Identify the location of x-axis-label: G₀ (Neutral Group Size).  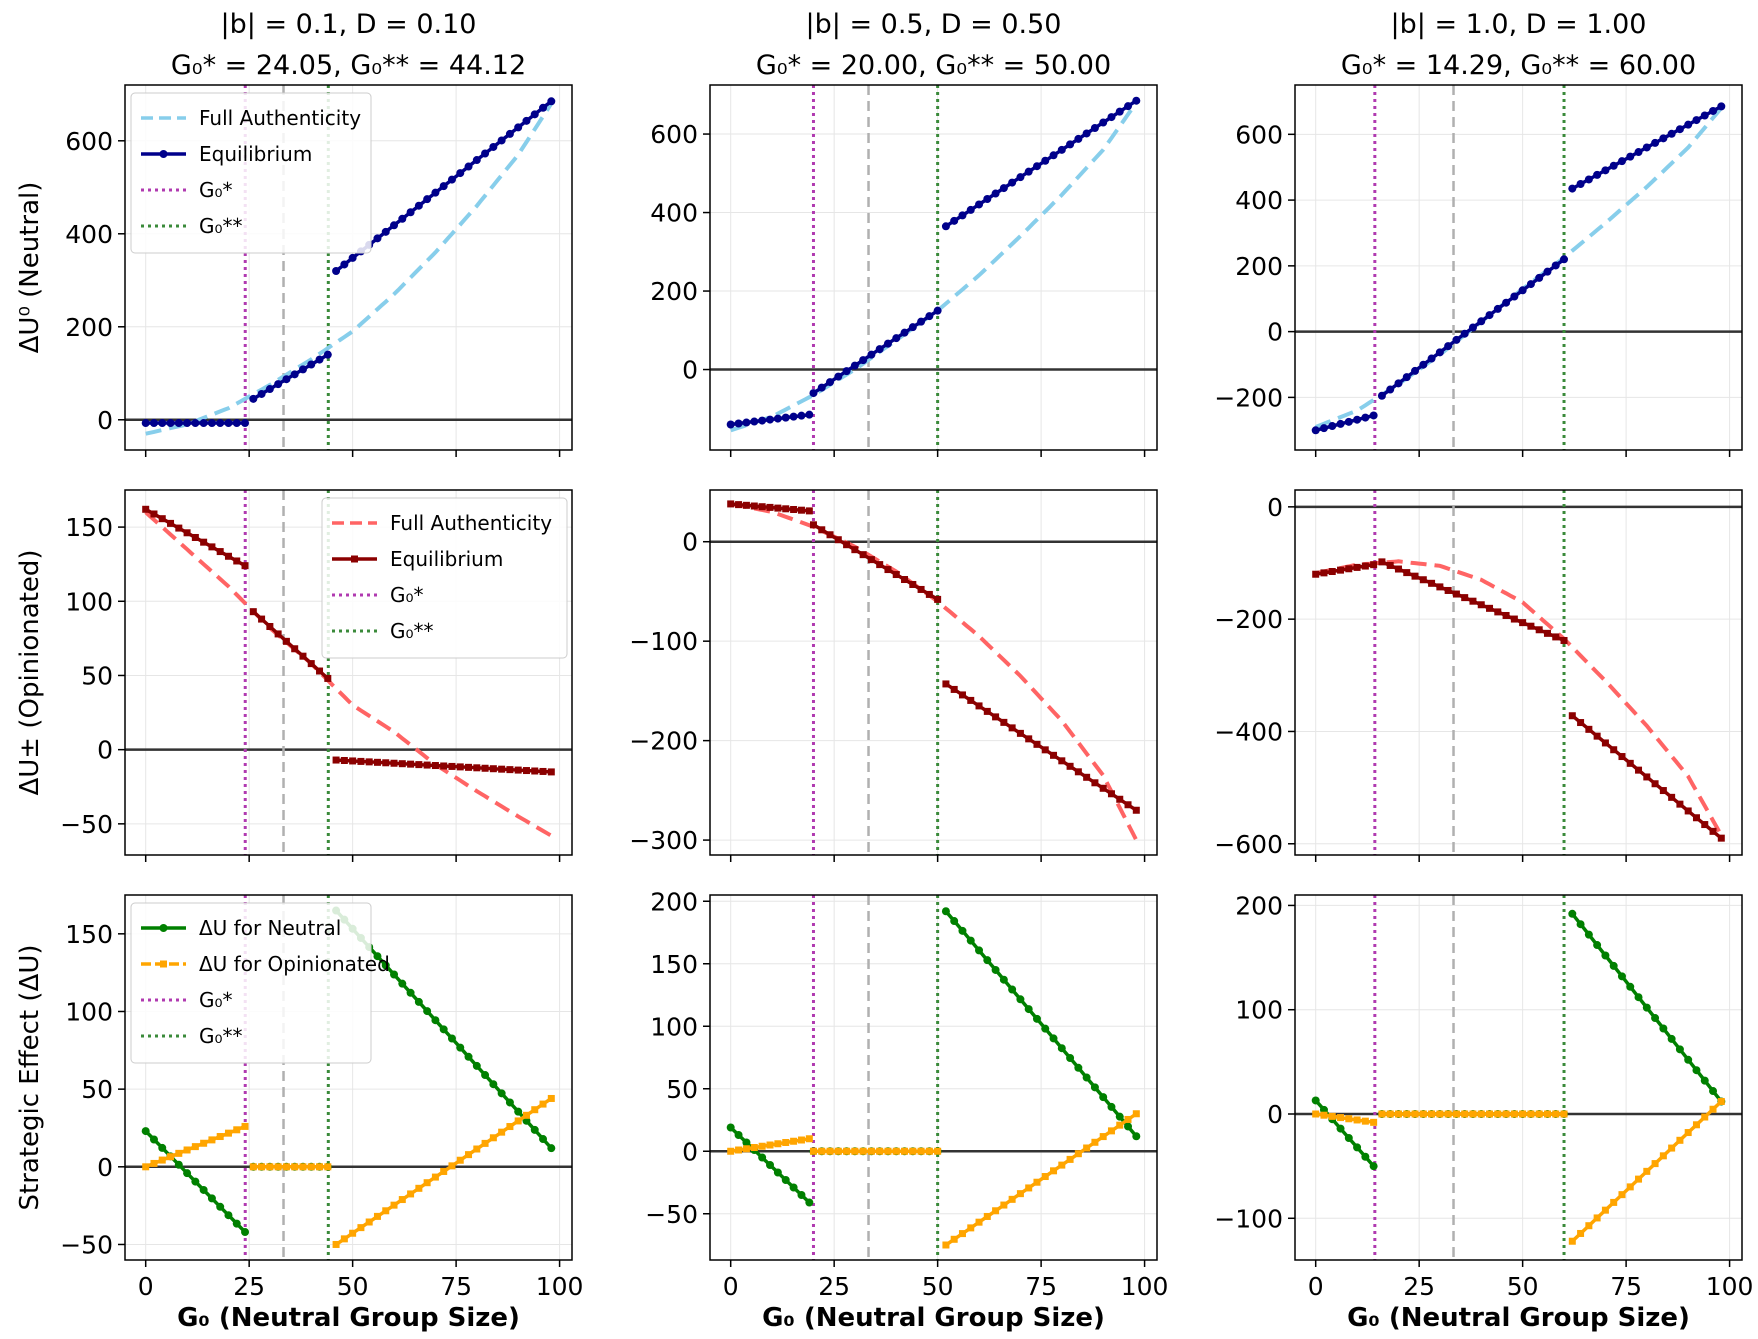
(933, 1318).